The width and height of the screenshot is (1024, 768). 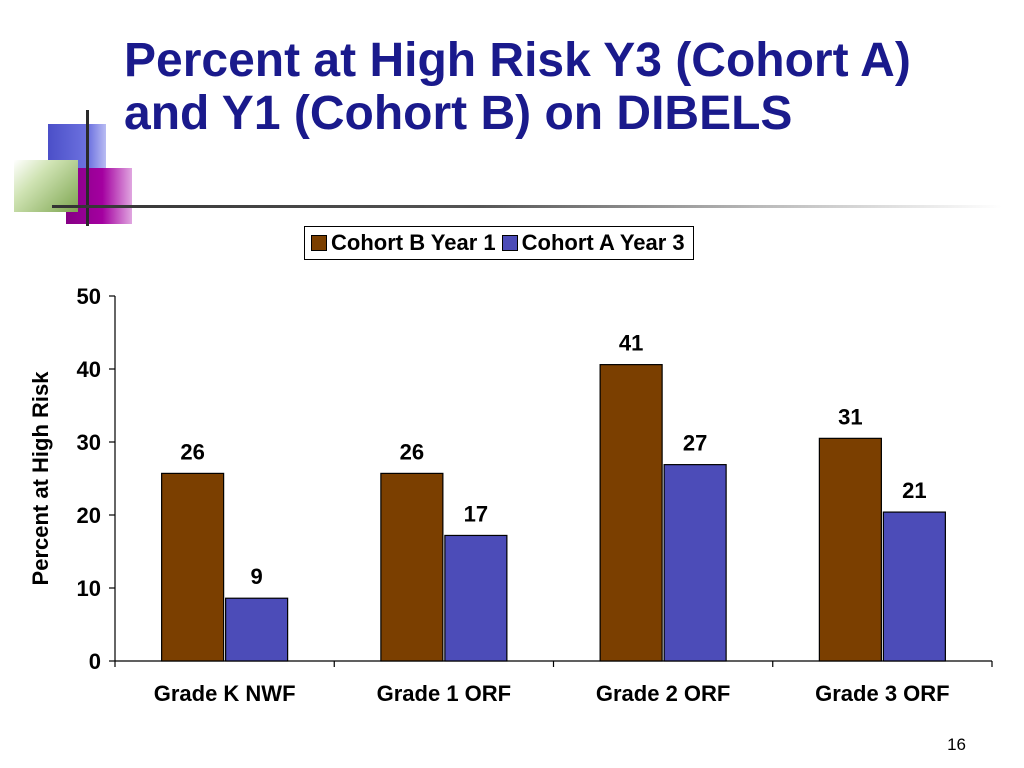 I want to click on y-tick-label: 40, so click(x=89, y=369).